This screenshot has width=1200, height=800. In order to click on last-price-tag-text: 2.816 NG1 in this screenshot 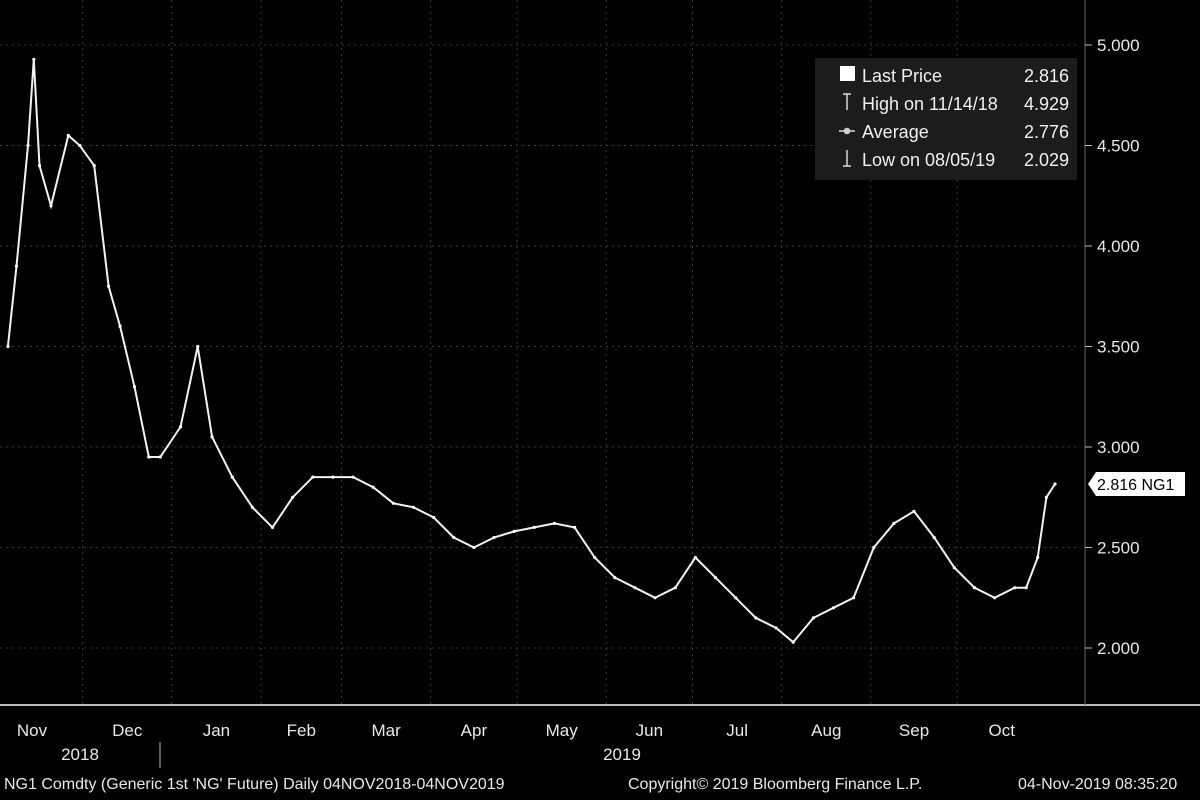, I will do `click(1135, 485)`.